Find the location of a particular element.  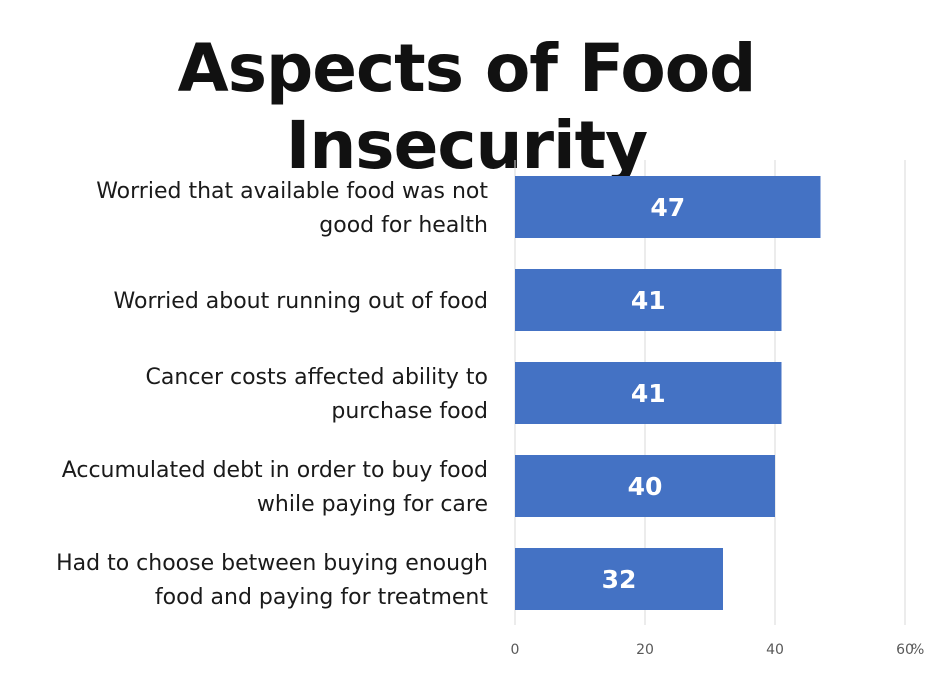

bar-value-label-3: 41 is located at coordinates (648, 393).